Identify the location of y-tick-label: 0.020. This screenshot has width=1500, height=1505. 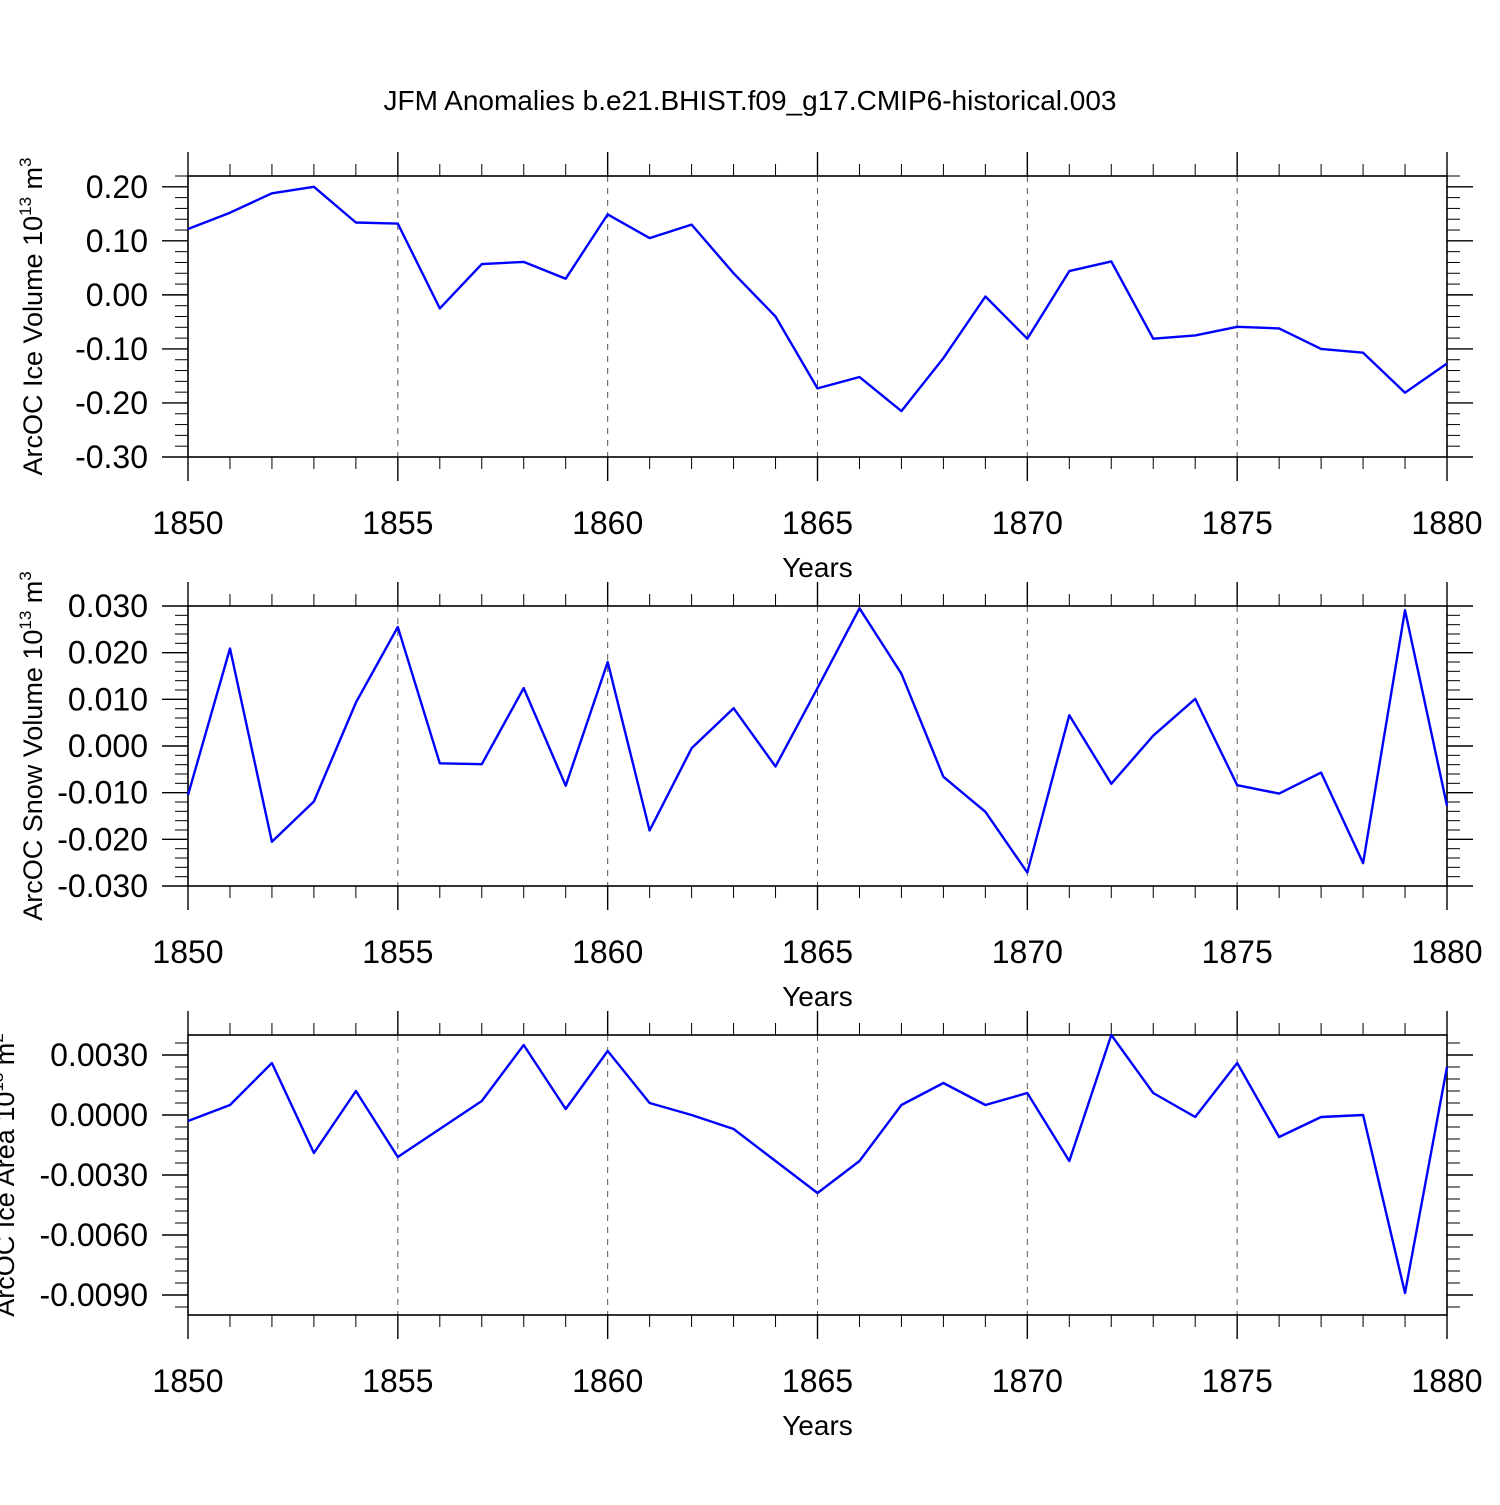
(108, 653).